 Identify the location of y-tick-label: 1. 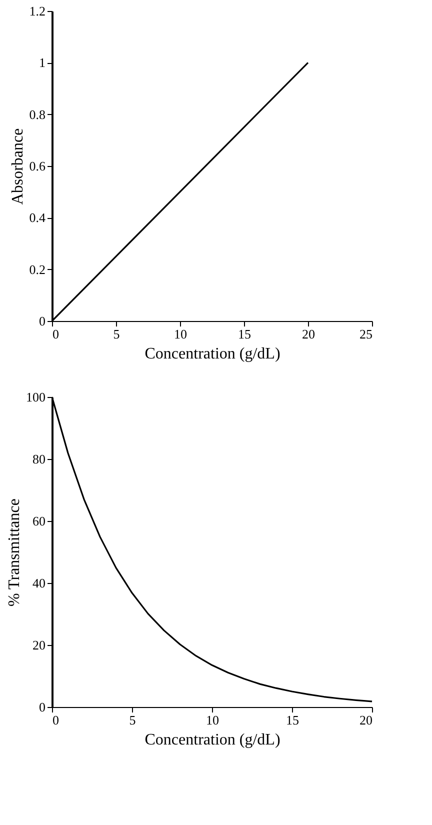
(42, 62).